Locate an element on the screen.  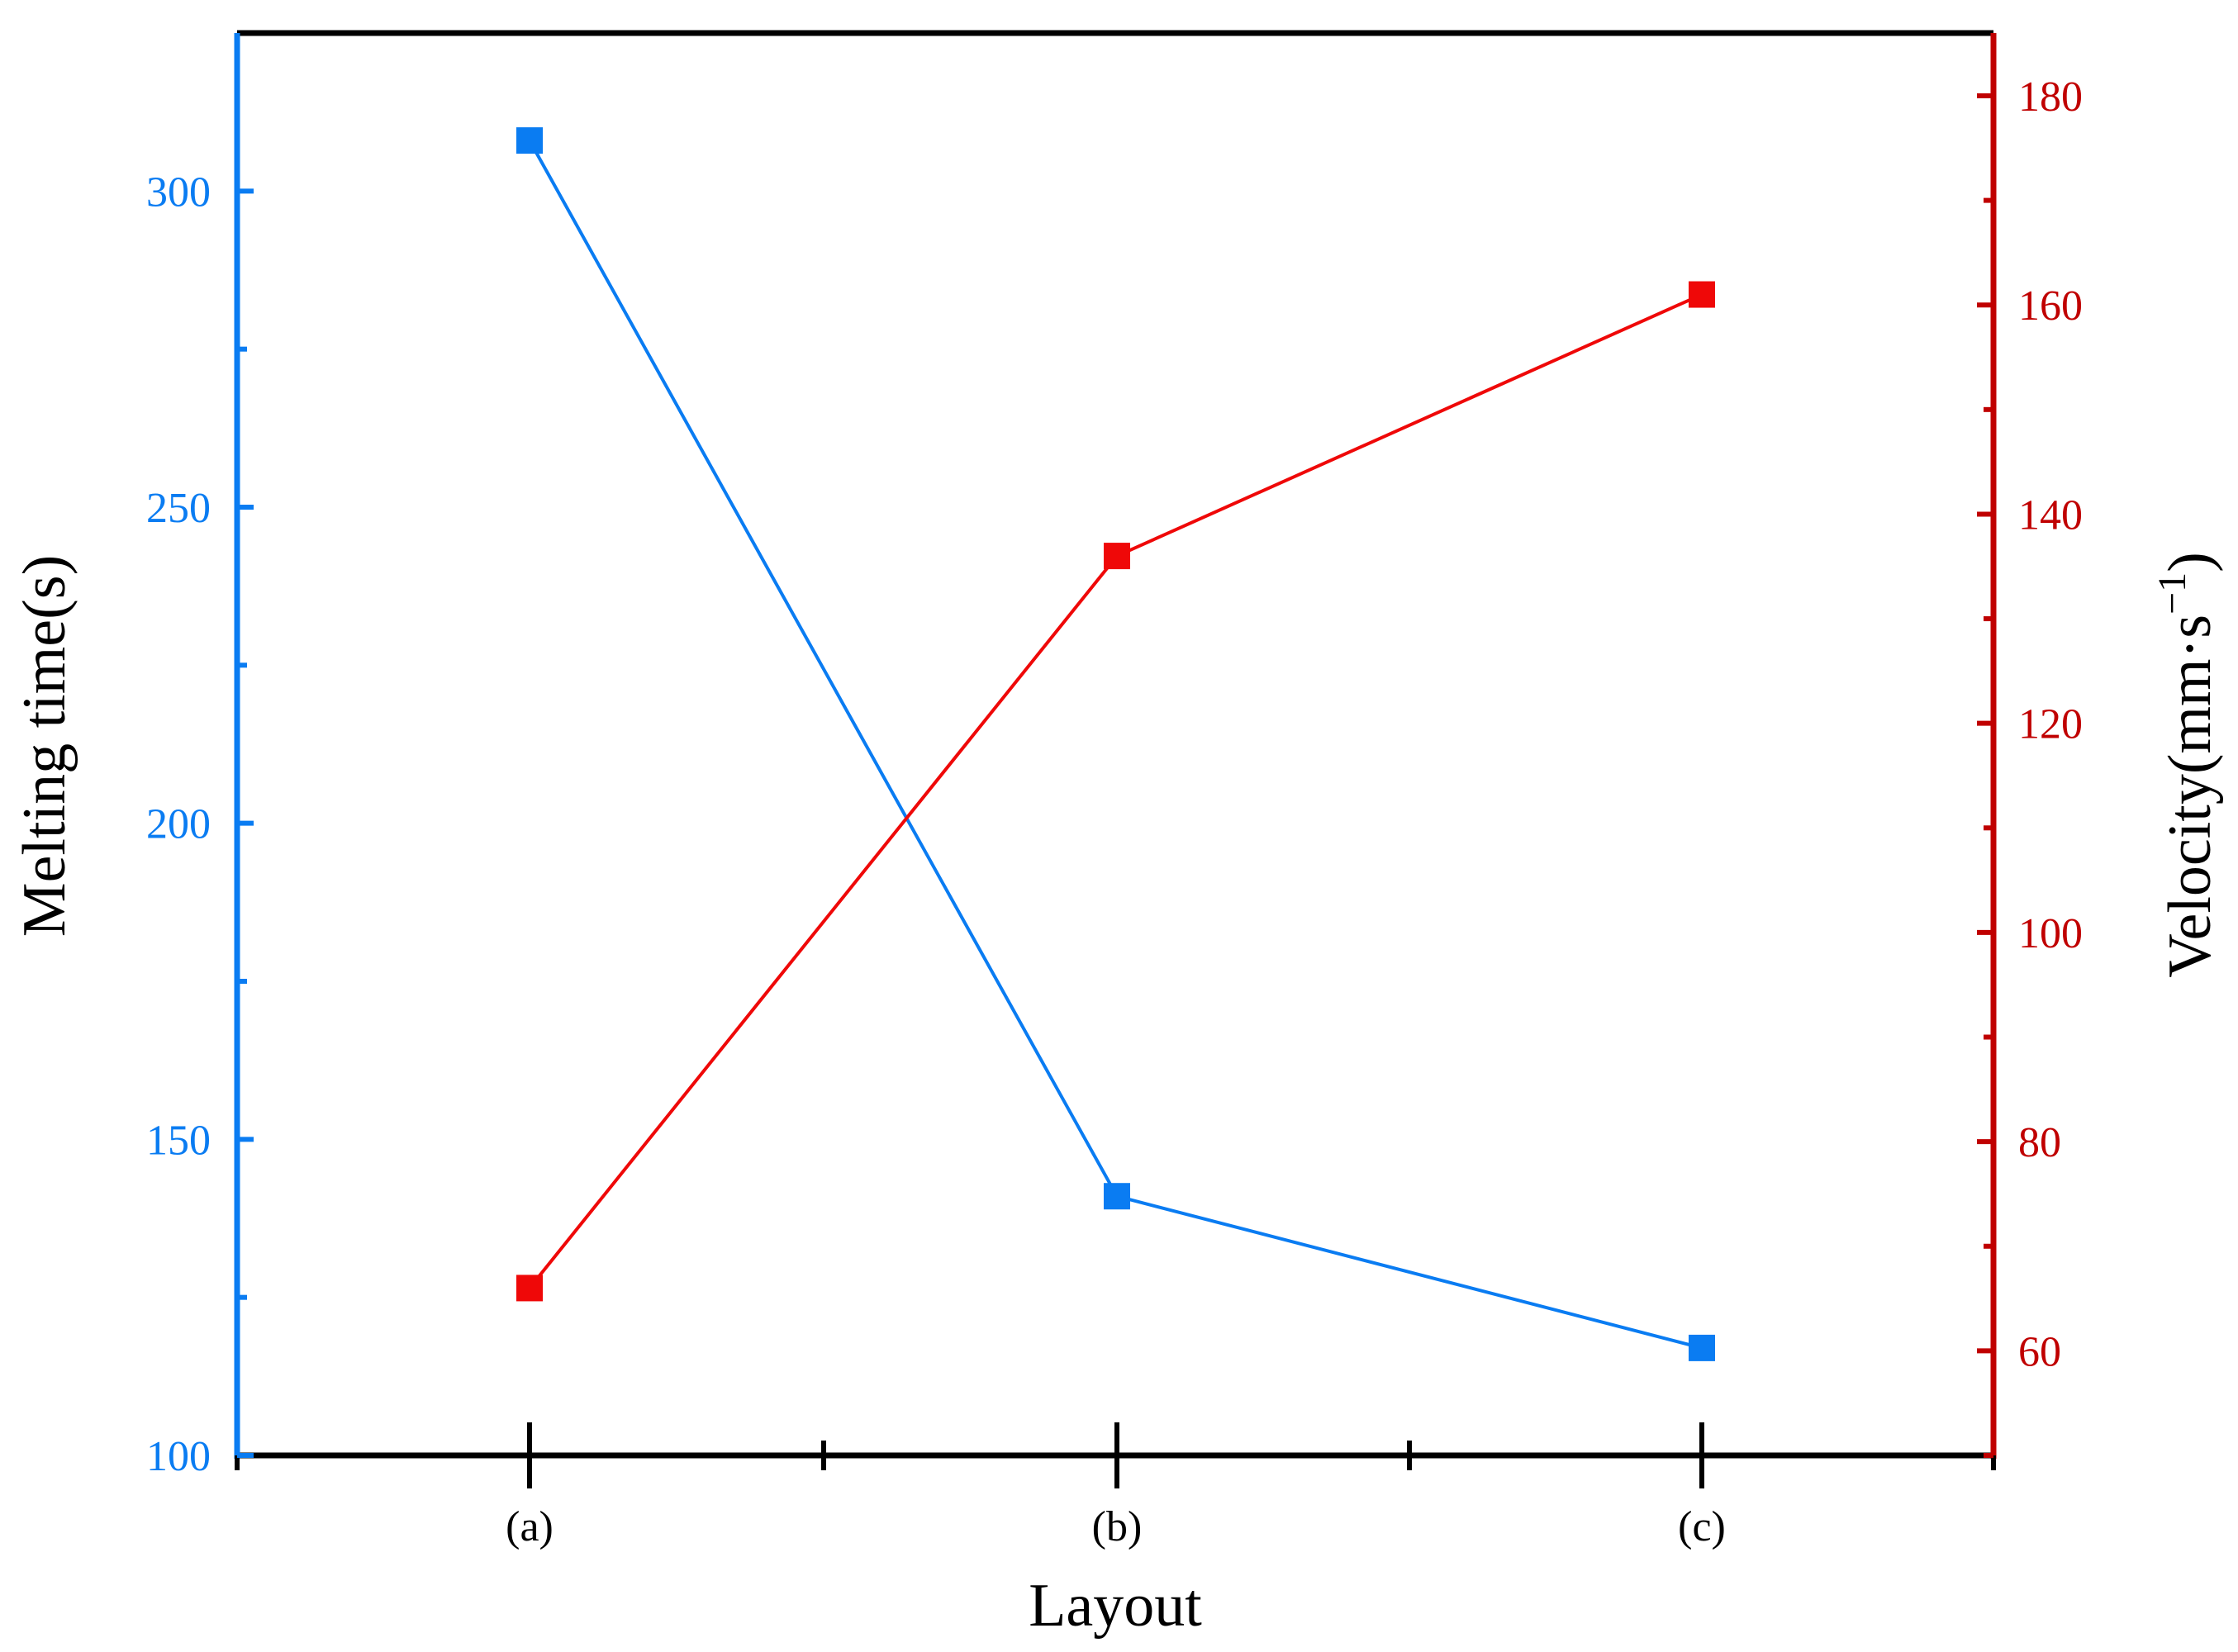
left-y-tick-label: 150 is located at coordinates (178, 1140).